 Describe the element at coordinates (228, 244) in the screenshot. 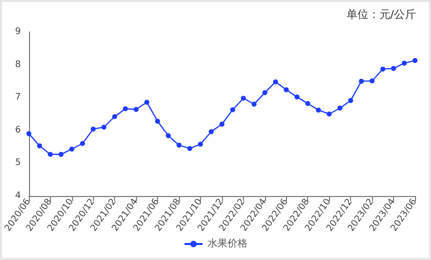

I see `legend-label: 水果价格` at that location.